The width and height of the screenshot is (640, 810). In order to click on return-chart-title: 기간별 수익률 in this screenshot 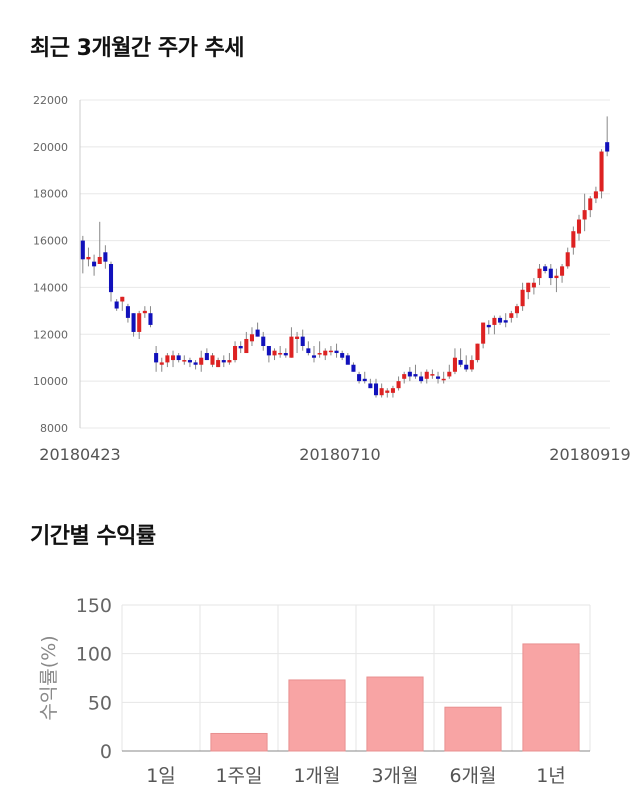, I will do `click(93, 536)`.